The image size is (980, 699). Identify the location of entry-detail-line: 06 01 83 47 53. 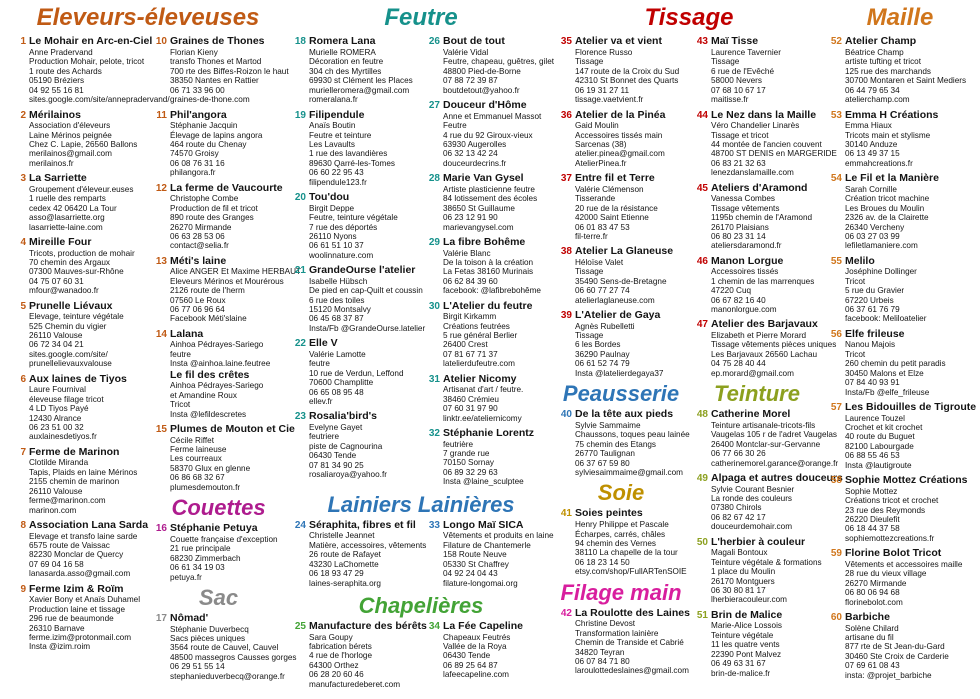
(602, 227).